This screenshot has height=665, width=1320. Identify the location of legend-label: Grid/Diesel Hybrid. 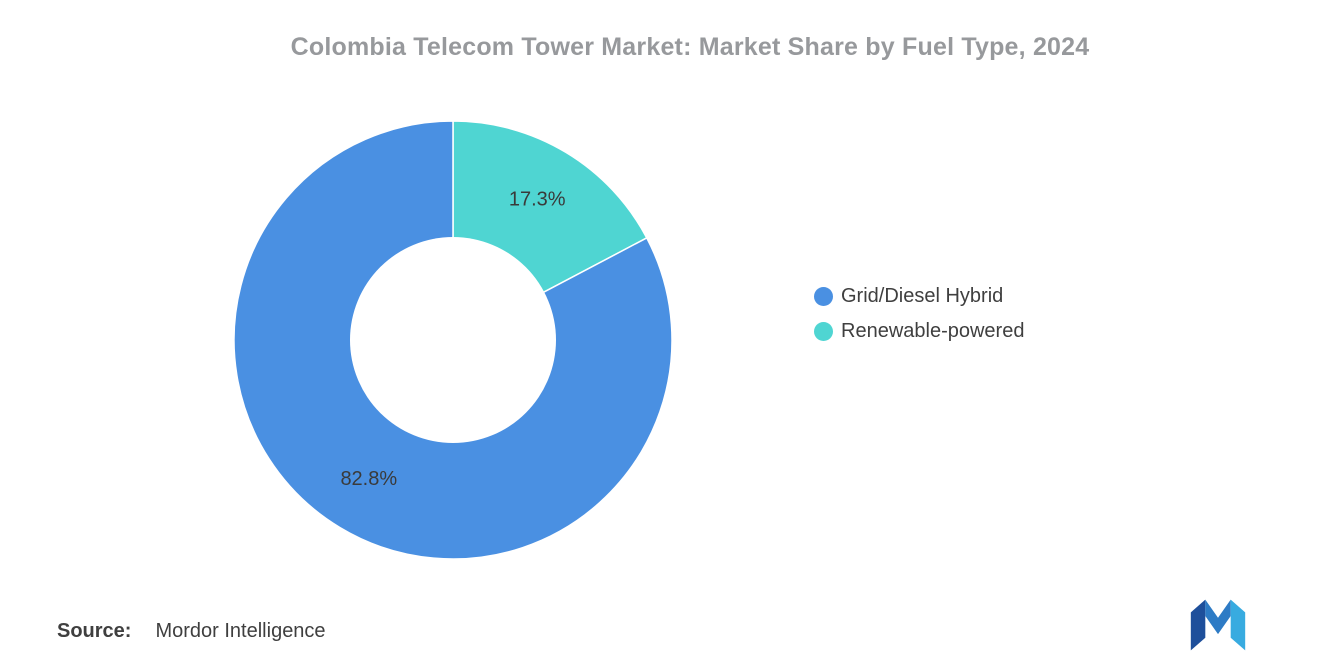
(922, 296).